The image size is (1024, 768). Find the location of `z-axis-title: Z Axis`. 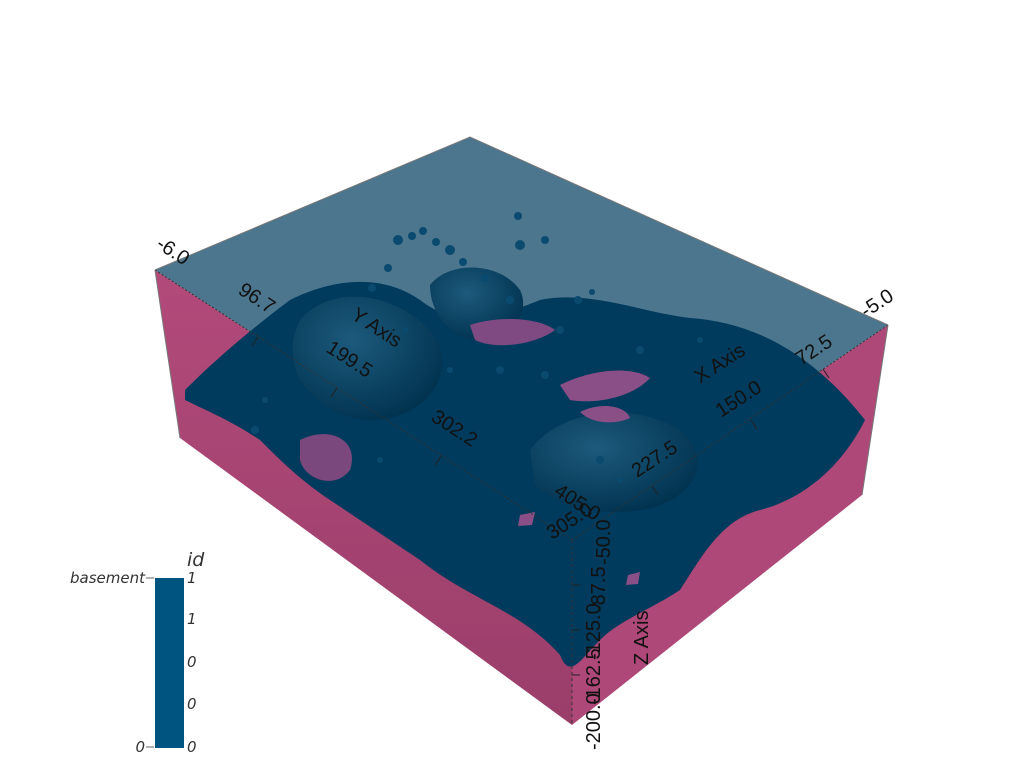

z-axis-title: Z Axis is located at coordinates (642, 638).